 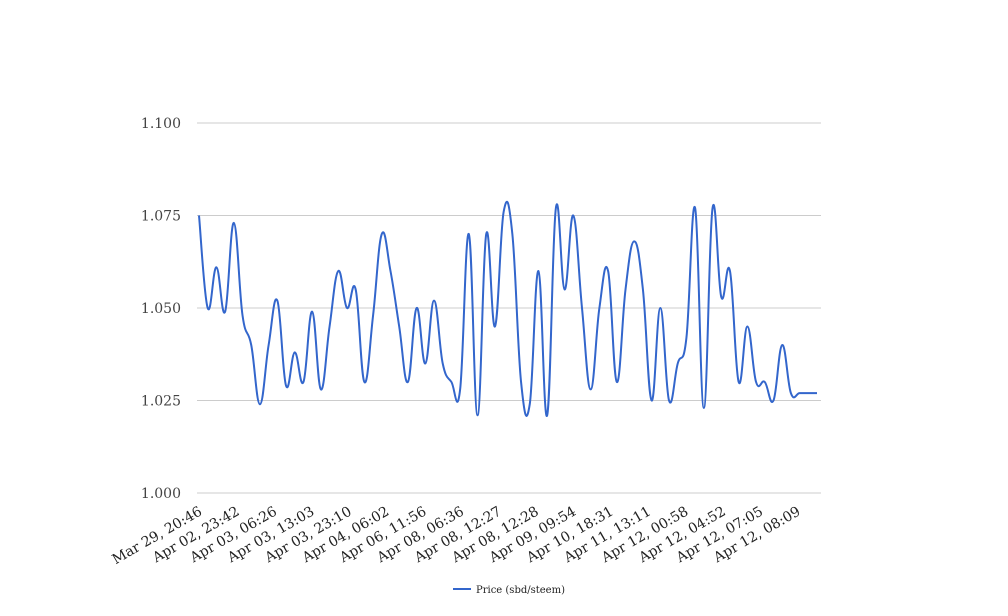 I want to click on y-tick-label: 1.100, so click(x=161, y=124).